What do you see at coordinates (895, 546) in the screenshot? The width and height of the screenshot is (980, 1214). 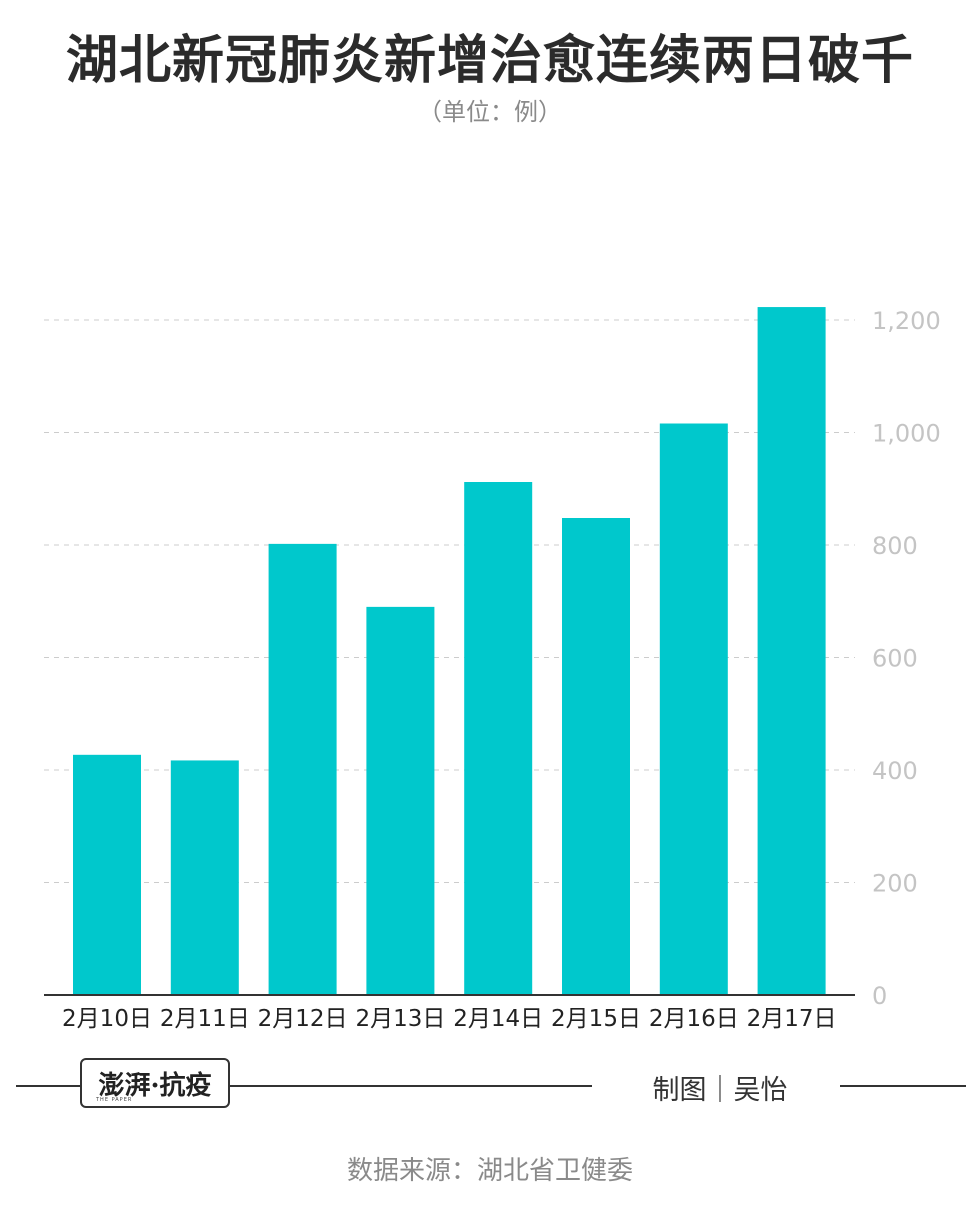 I see `y-tick-label: 800` at bounding box center [895, 546].